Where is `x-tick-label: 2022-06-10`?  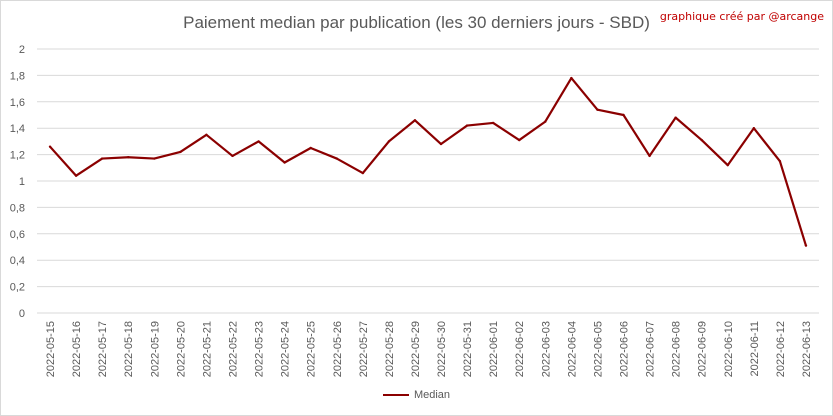
x-tick-label: 2022-06-10 is located at coordinates (729, 349).